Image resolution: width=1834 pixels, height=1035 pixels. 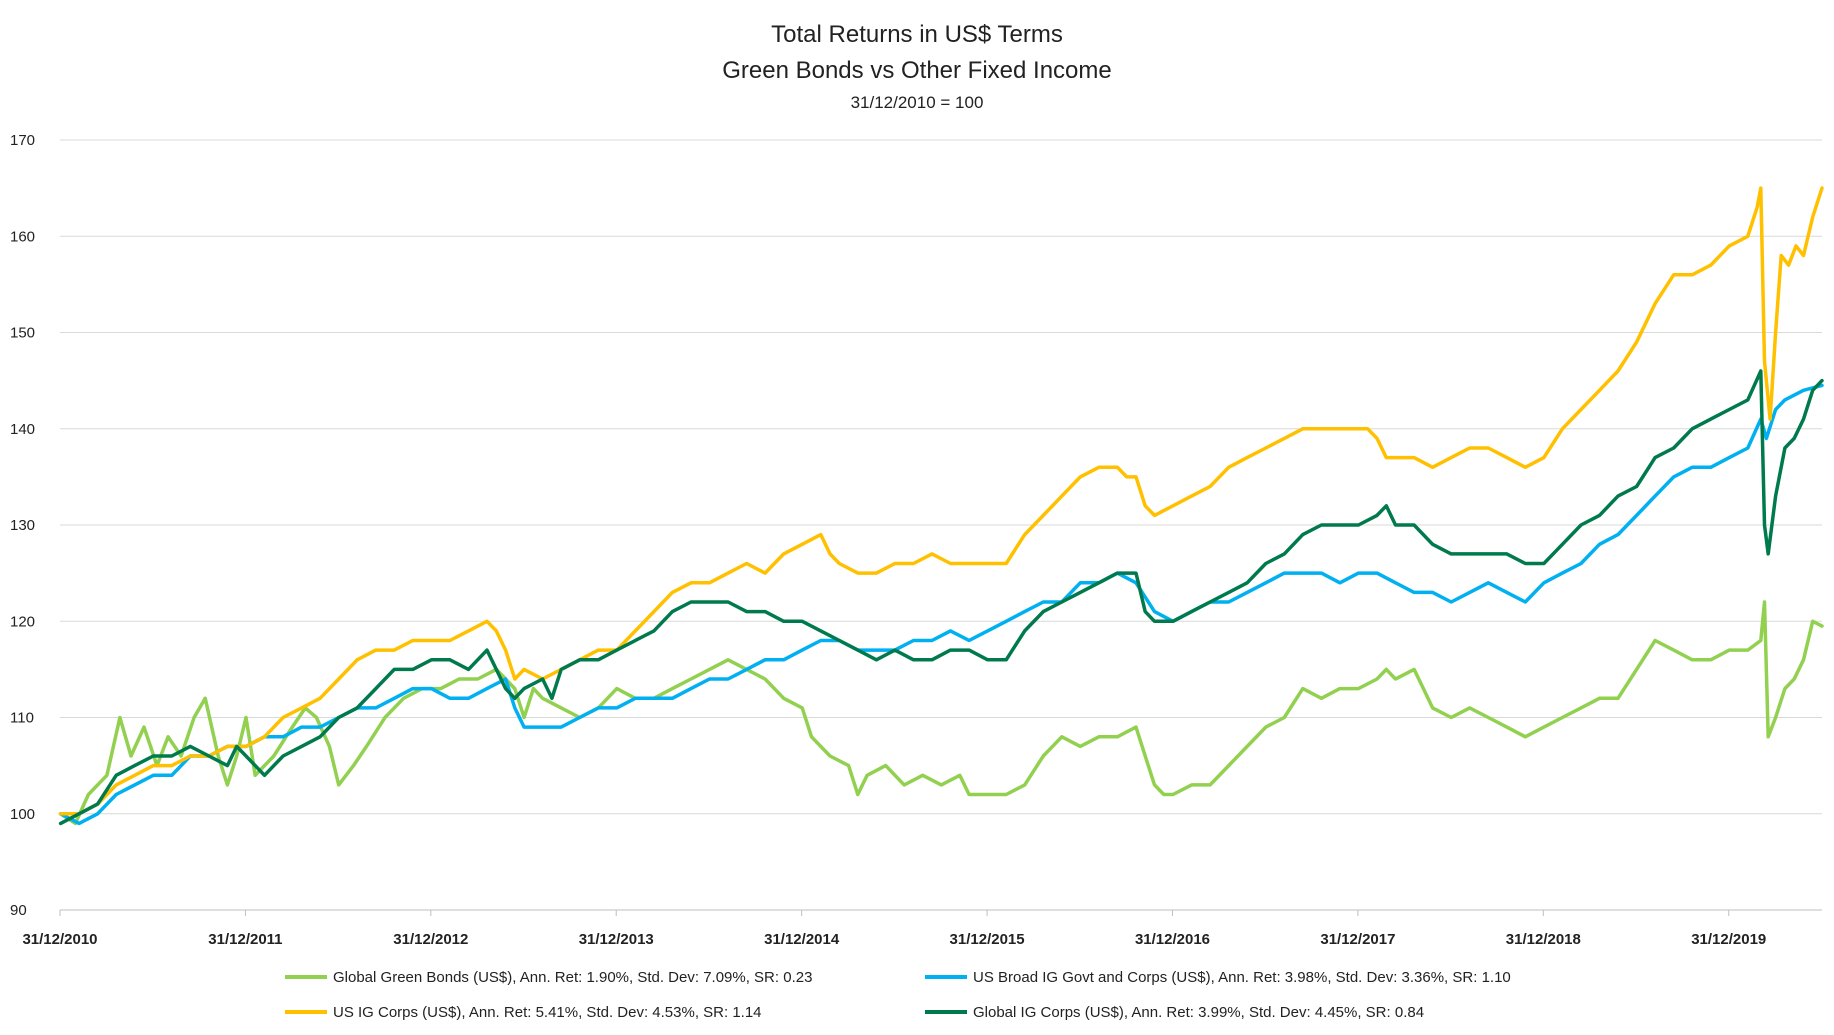 What do you see at coordinates (22, 236) in the screenshot?
I see `y-tick-label: 160` at bounding box center [22, 236].